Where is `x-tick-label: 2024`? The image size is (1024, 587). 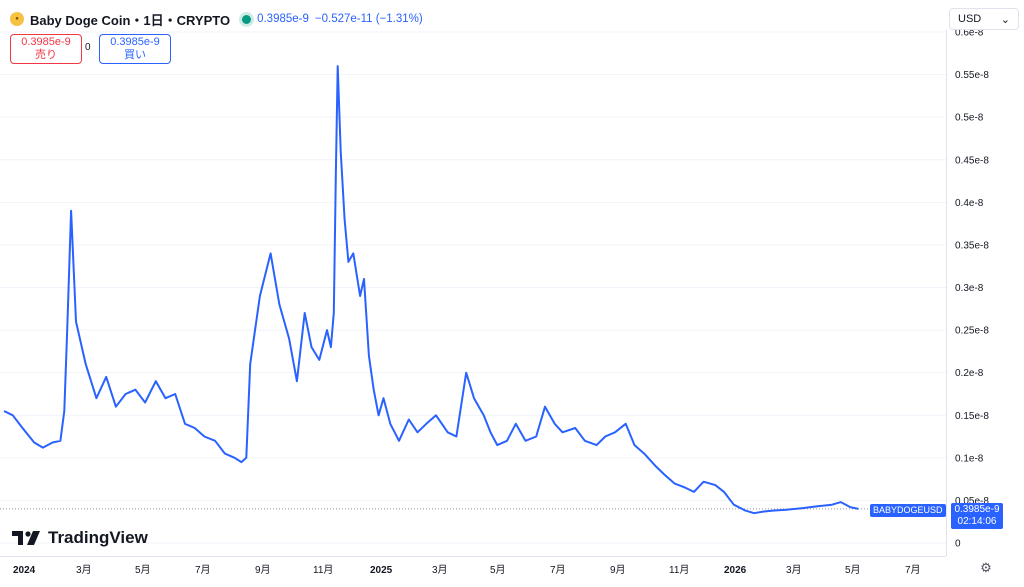 x-tick-label: 2024 is located at coordinates (24, 570).